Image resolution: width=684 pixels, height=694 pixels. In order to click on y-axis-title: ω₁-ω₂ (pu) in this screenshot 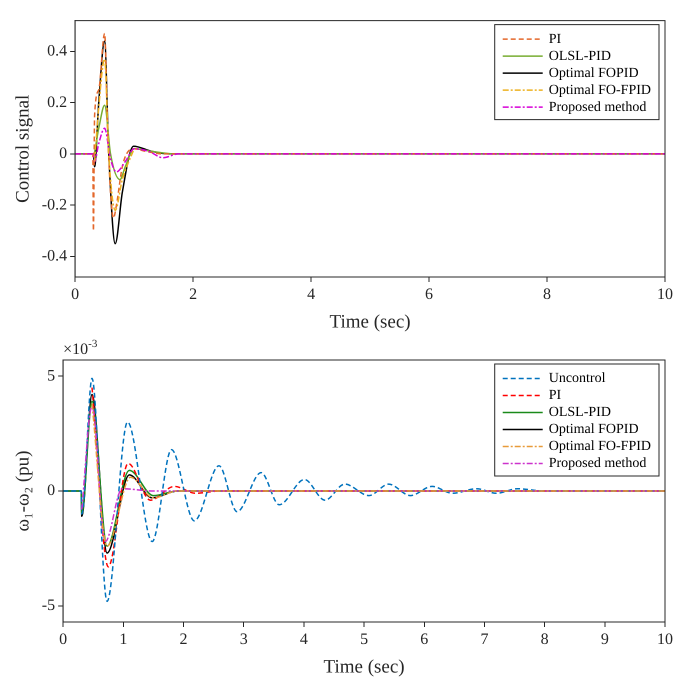, I will do `click(23, 491)`.